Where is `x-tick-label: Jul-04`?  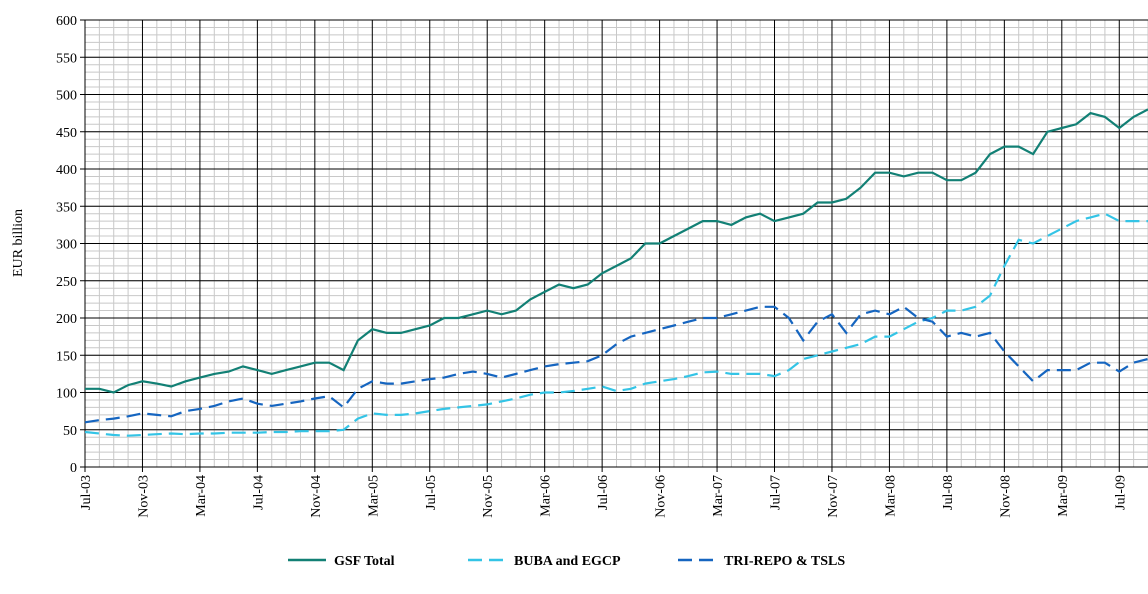
x-tick-label: Jul-04 is located at coordinates (258, 492).